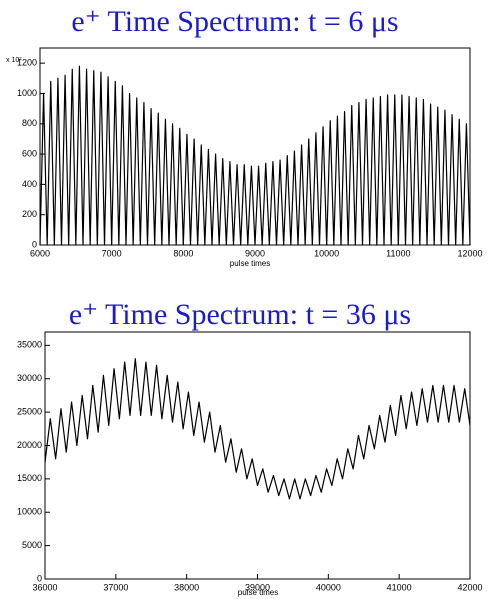 Image resolution: width=490 pixels, height=599 pixels. What do you see at coordinates (186, 587) in the screenshot?
I see `x-tick-label: 38000` at bounding box center [186, 587].